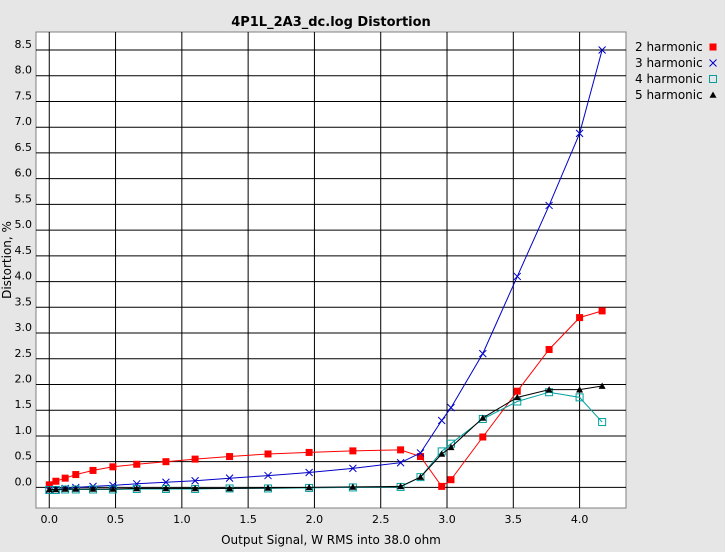  Describe the element at coordinates (24, 70) in the screenshot. I see `y-tick-label: 8.0` at that location.